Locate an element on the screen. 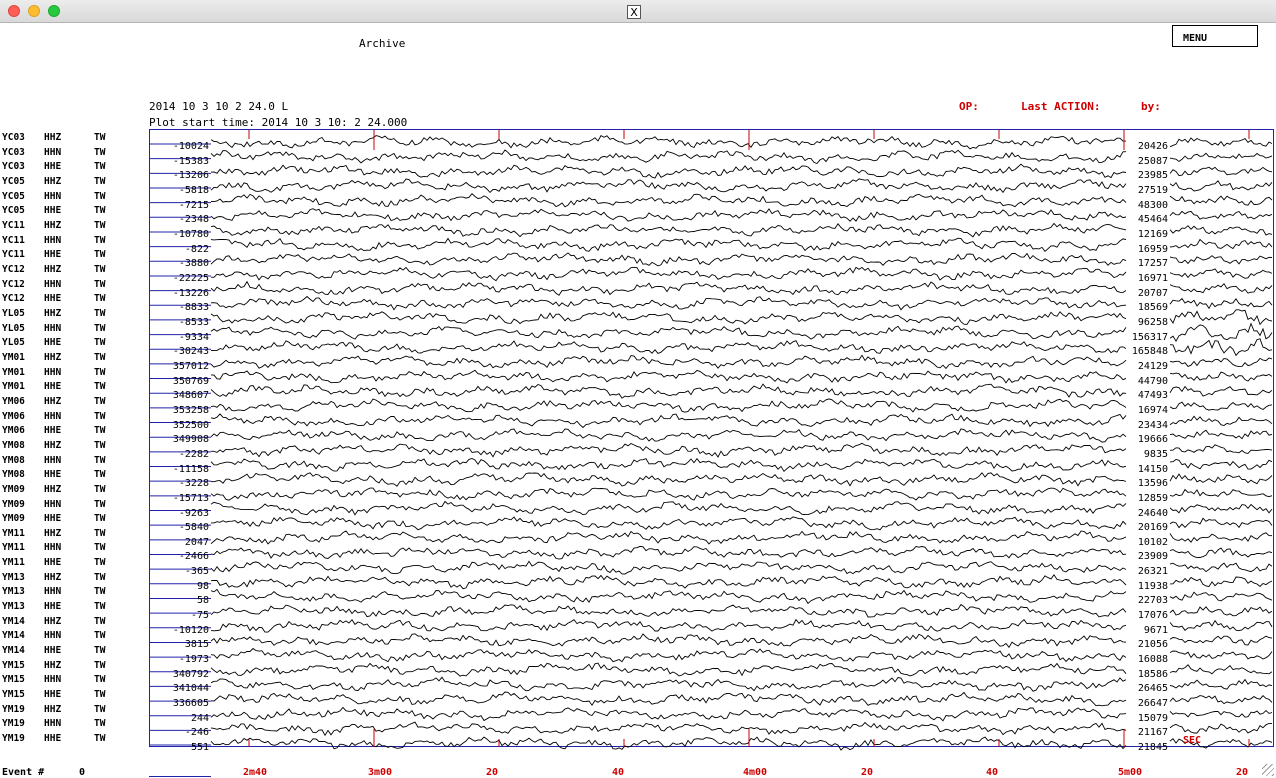  time-tick-label: 2m40 is located at coordinates (255, 772).